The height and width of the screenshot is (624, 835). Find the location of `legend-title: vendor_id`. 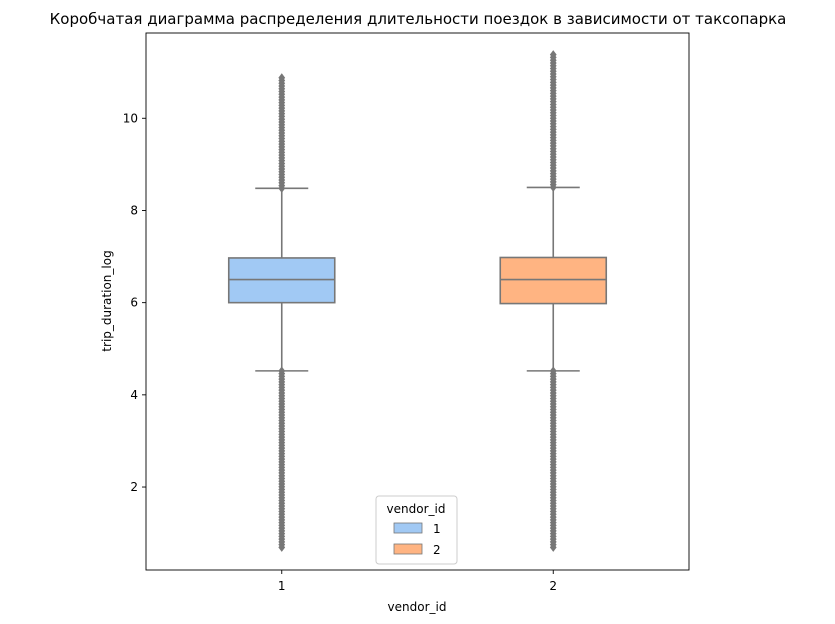

legend-title: vendor_id is located at coordinates (416, 509).